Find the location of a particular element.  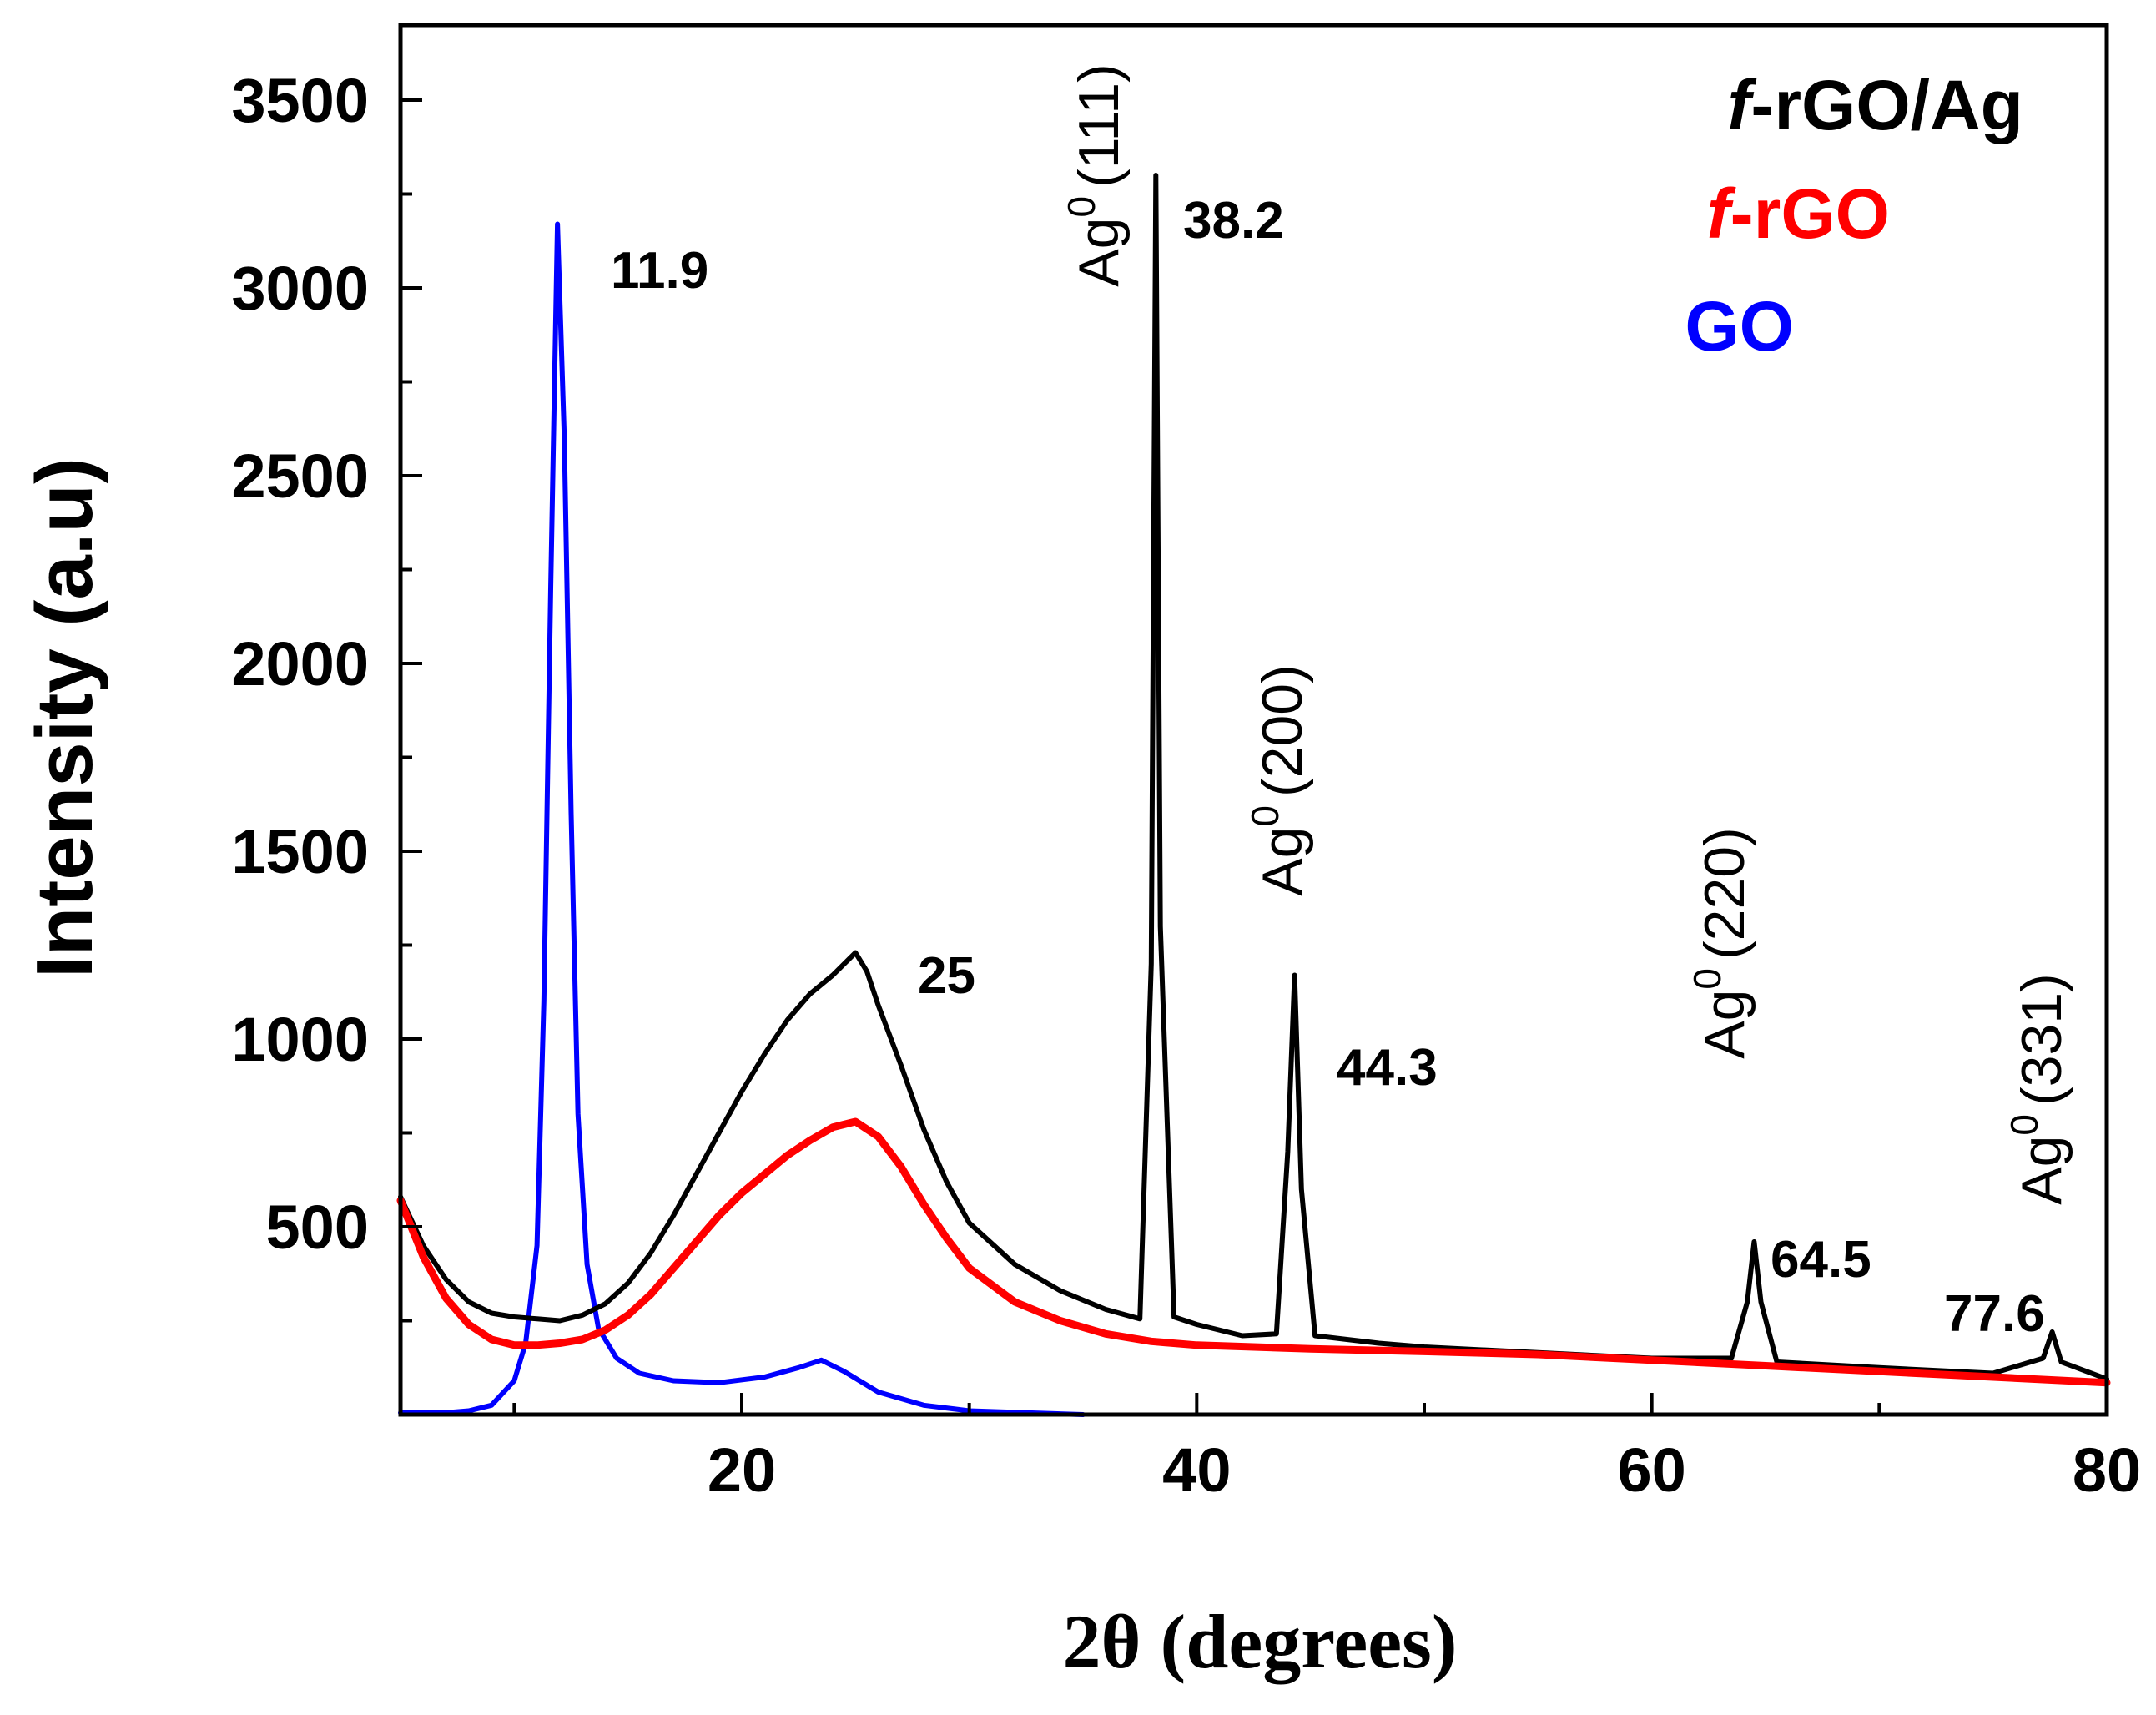

peak-value-64-5: 64.5 is located at coordinates (1821, 1260).